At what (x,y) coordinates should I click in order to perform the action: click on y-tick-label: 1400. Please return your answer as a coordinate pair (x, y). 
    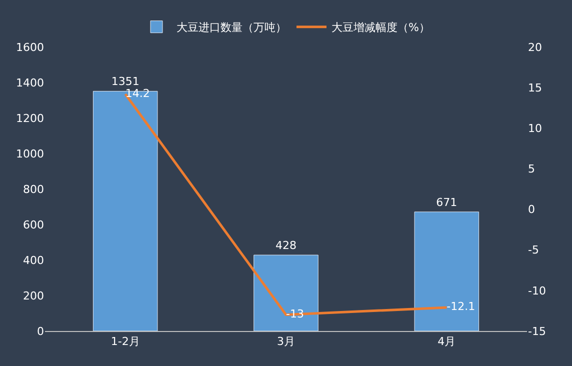
    Looking at the image, I should click on (30, 83).